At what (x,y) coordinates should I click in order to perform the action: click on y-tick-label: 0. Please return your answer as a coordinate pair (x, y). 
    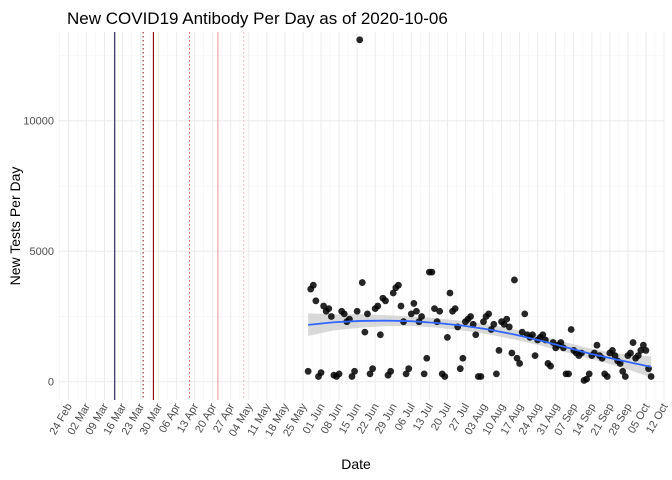
    Looking at the image, I should click on (51, 383).